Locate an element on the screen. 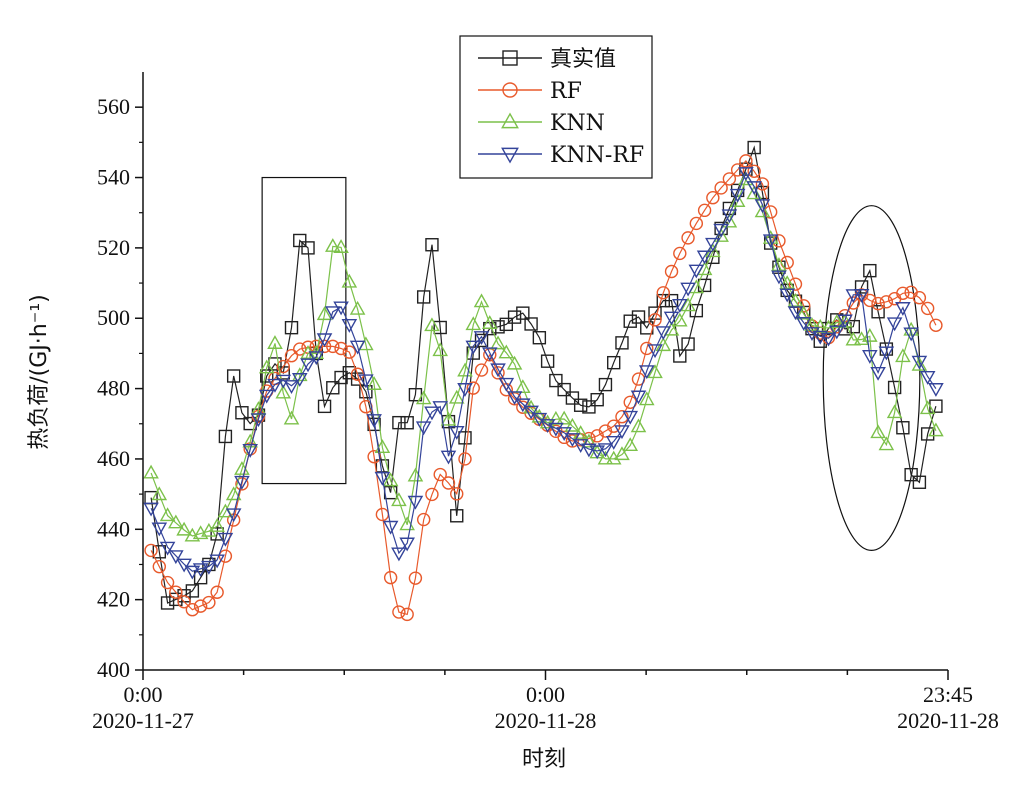 The width and height of the screenshot is (1034, 785). legend-label: 真实值 is located at coordinates (583, 59).